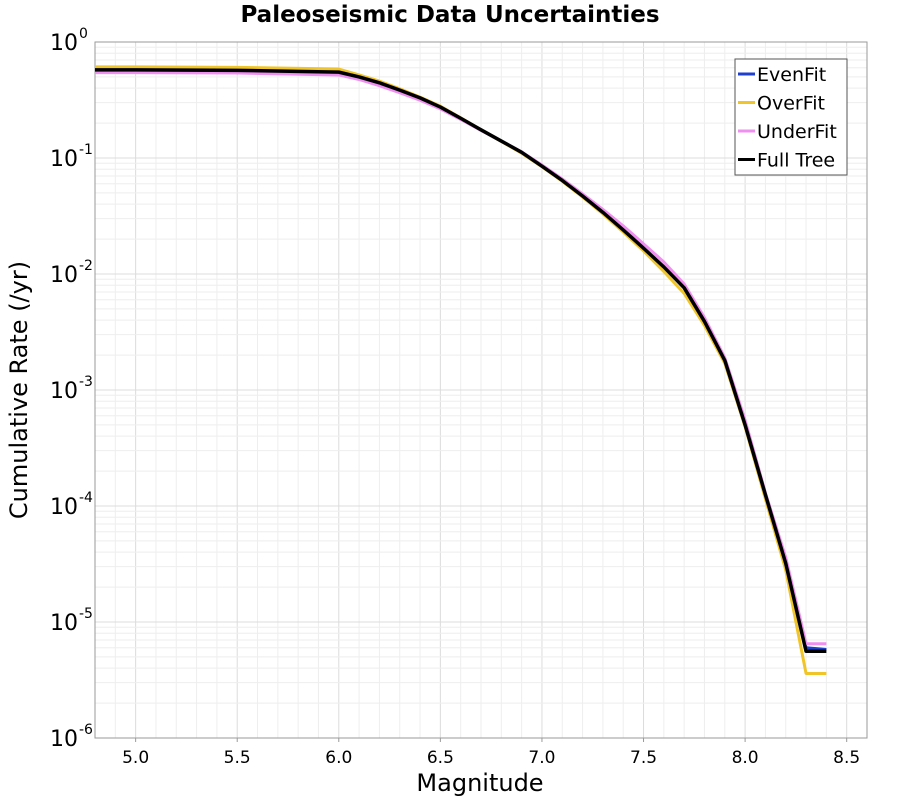  I want to click on y-tick-exponent: -2, so click(86, 266).